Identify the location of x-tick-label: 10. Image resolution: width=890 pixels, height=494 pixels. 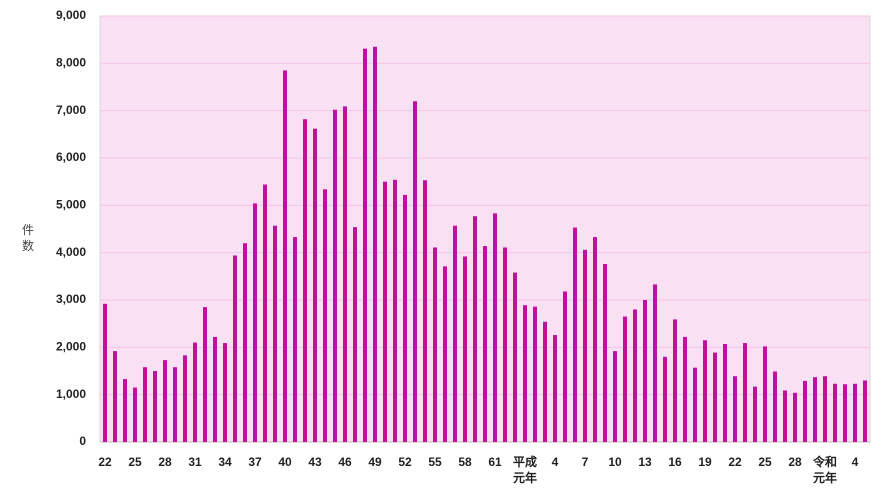
(615, 462).